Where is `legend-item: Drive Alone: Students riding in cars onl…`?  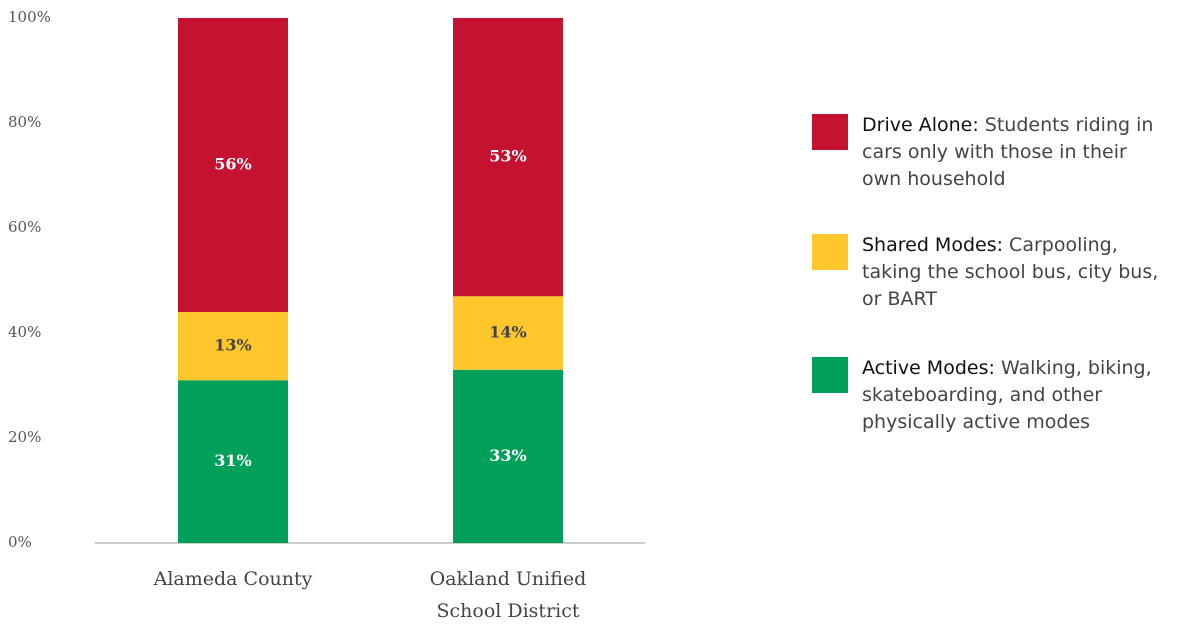 legend-item: Drive Alone: Students riding in cars onl… is located at coordinates (992, 152).